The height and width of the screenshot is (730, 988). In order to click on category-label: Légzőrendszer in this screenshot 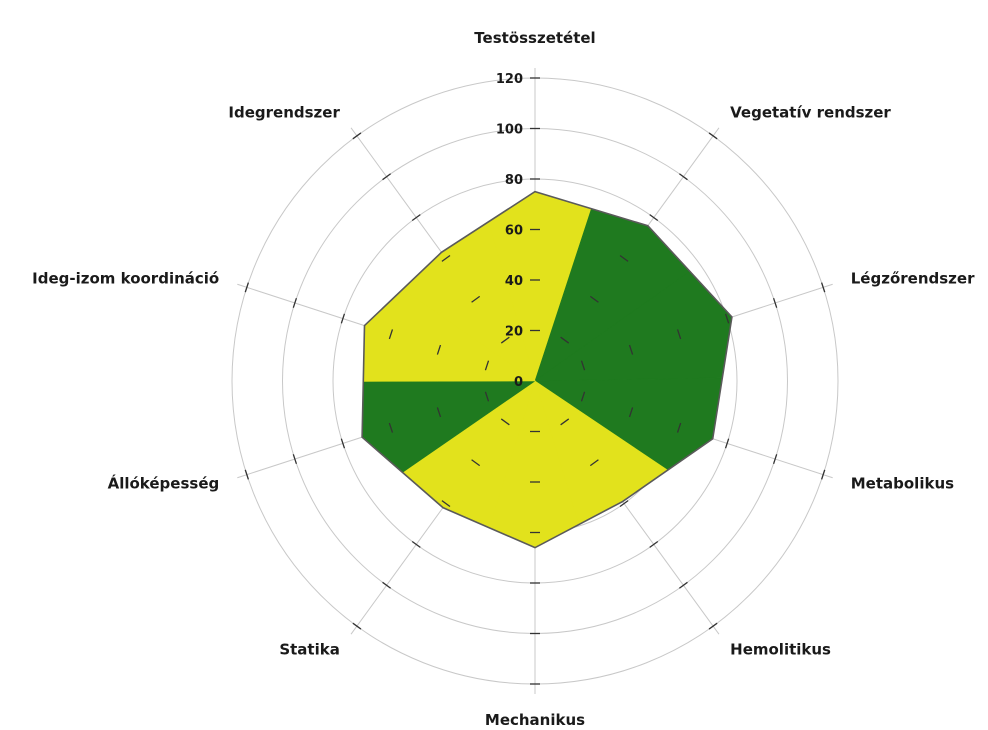, I will do `click(913, 278)`.